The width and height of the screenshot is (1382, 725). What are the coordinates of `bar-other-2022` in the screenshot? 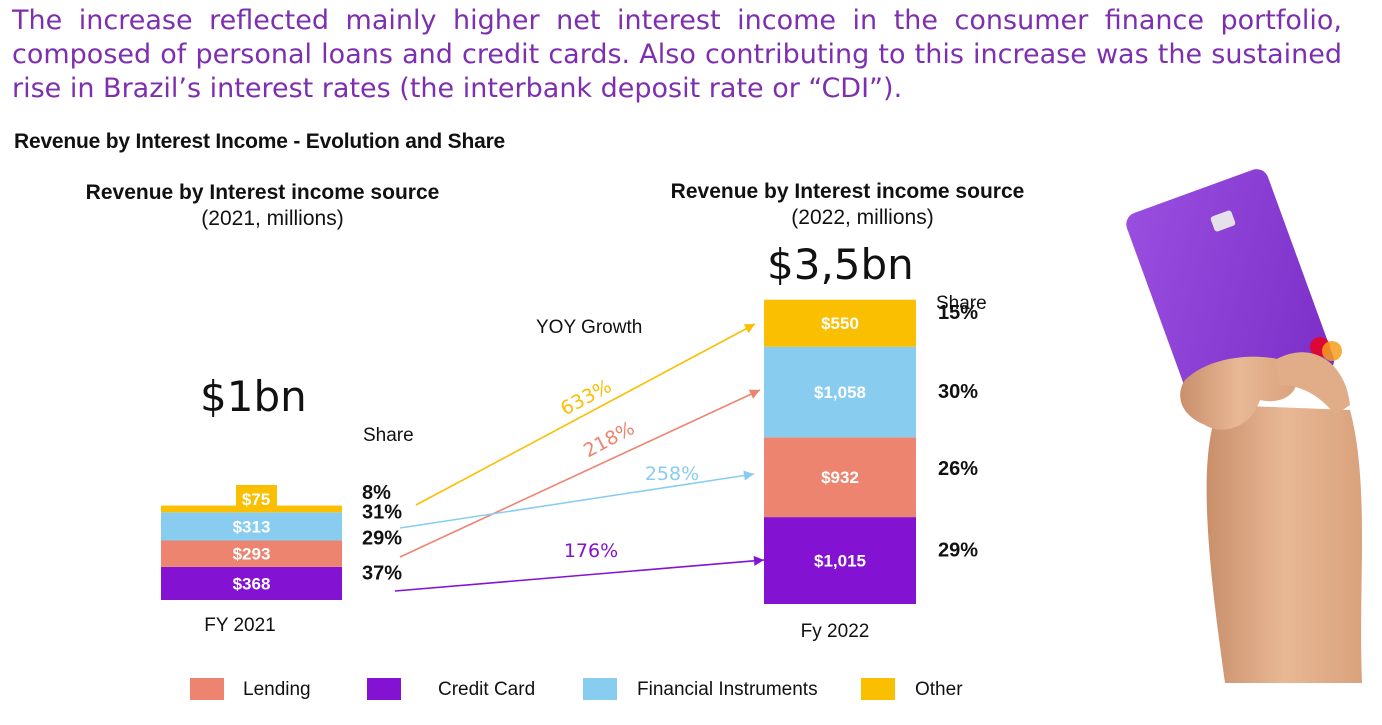 It's located at (840, 323).